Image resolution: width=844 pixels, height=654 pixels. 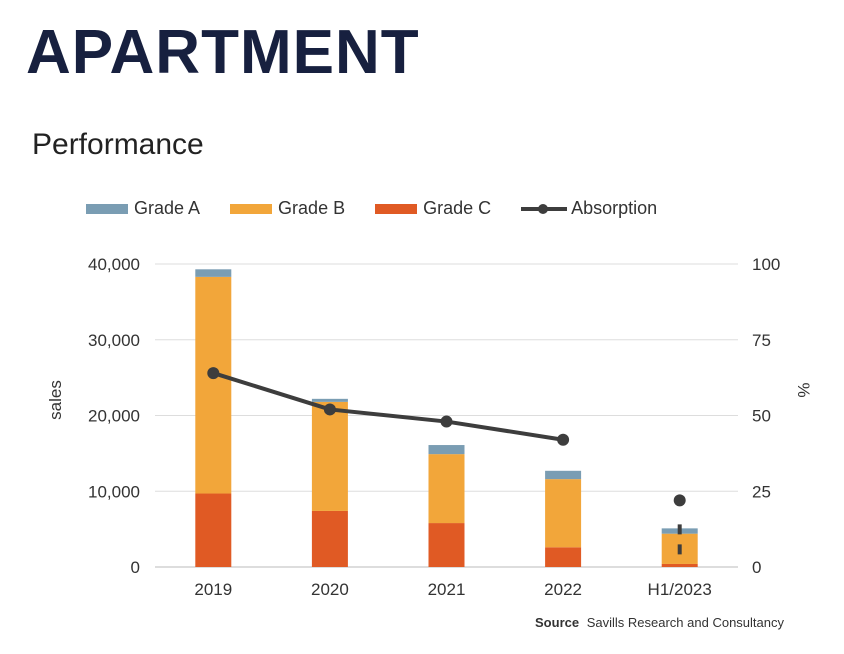 I want to click on y-right-tick-label: 100, so click(x=766, y=264).